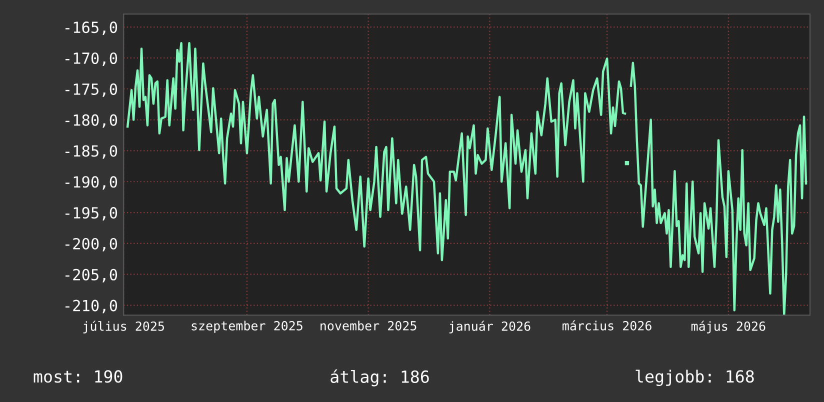  I want to click on y-tick-label: -165,0, so click(92, 29).